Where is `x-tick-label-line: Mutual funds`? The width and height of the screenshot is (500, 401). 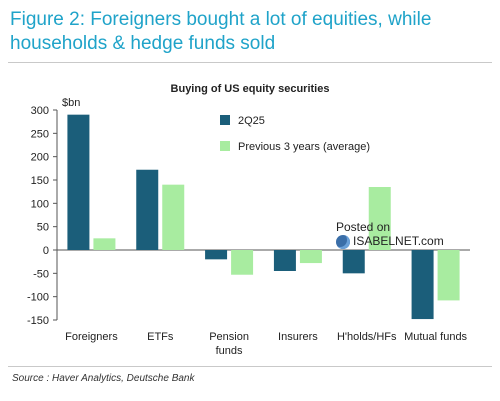
x-tick-label-line: Mutual funds is located at coordinates (435, 337).